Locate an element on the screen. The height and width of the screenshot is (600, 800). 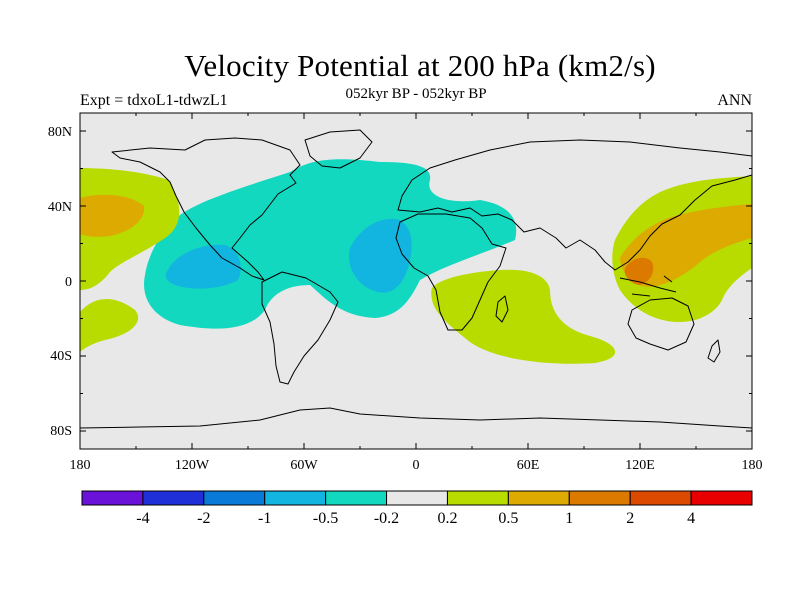
coastline-maritime-continent is located at coordinates (648, 286).